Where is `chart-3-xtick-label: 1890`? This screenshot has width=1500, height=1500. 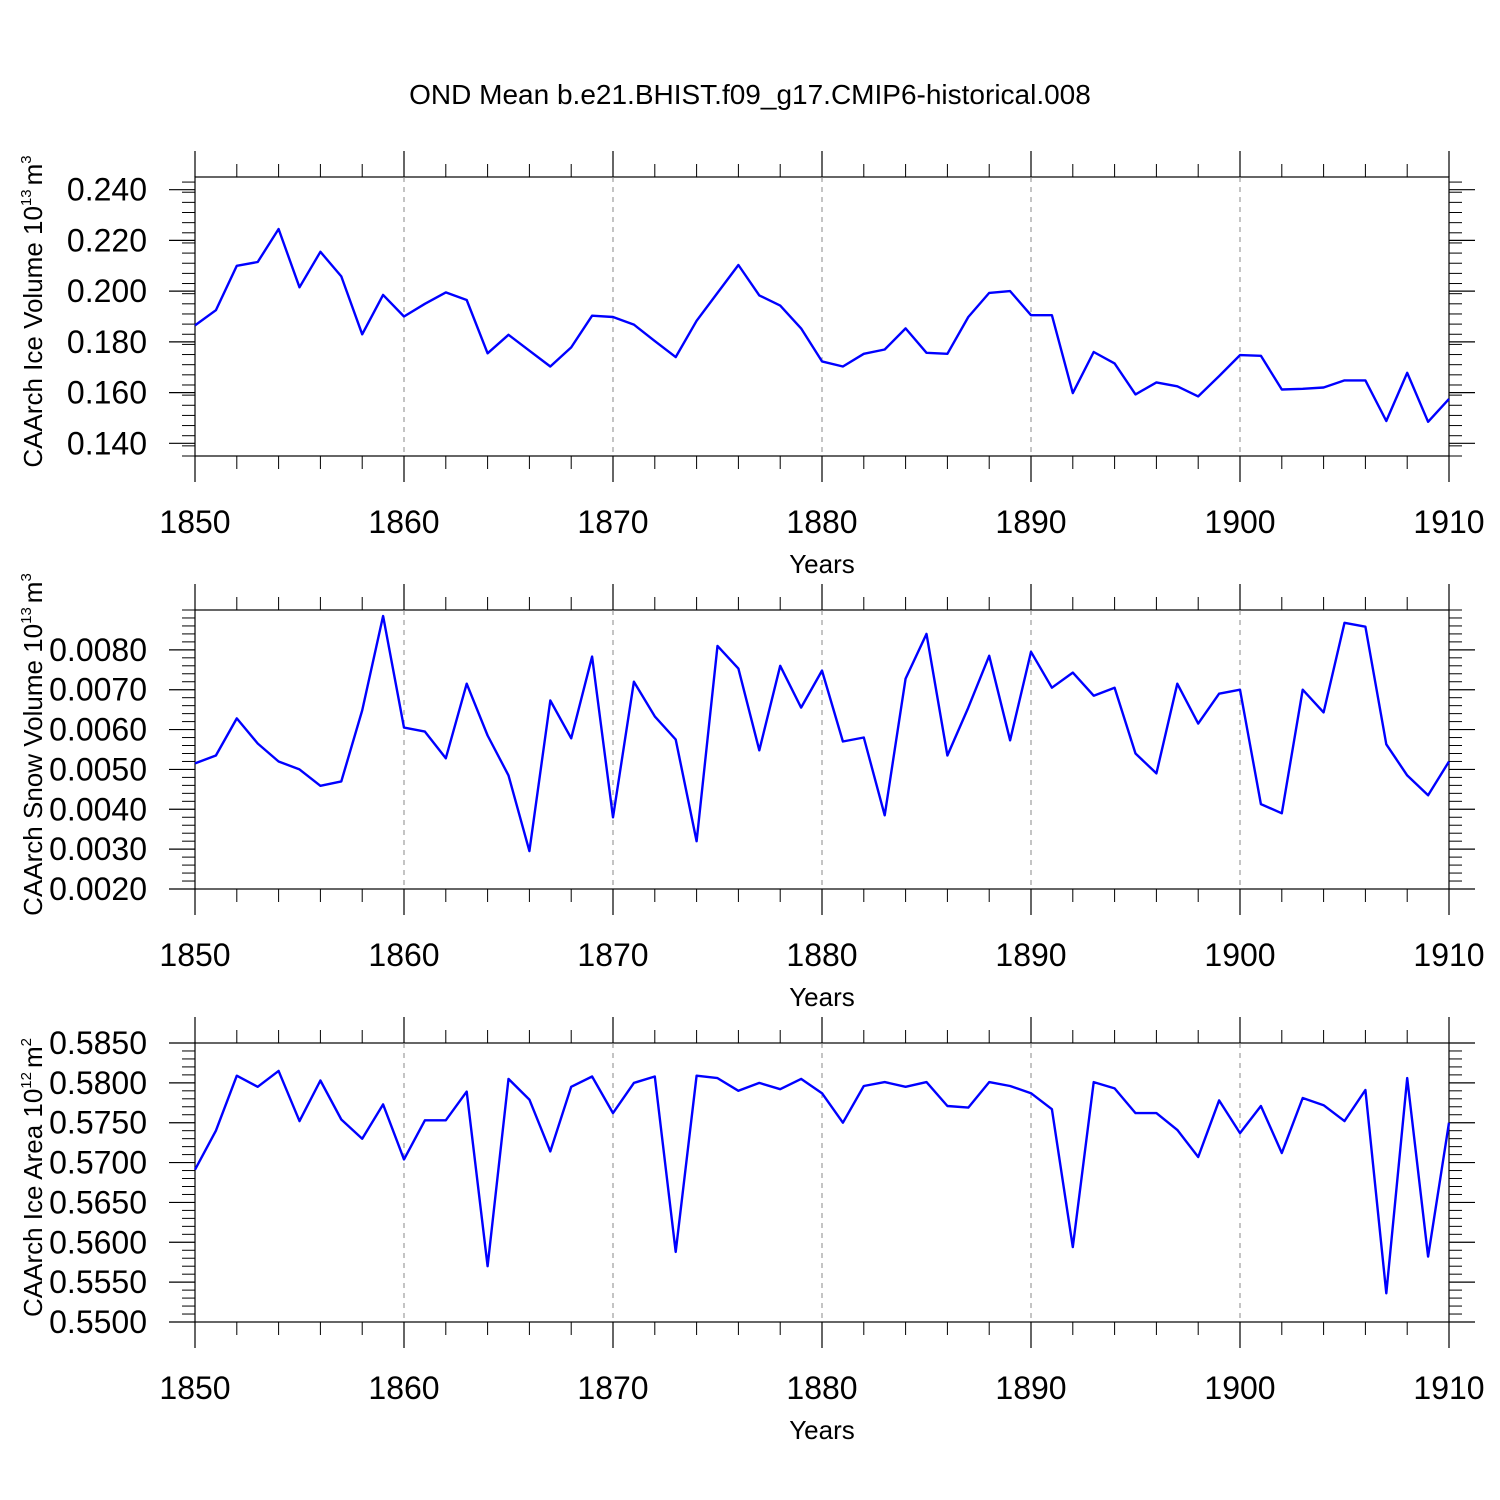 chart-3-xtick-label: 1890 is located at coordinates (1030, 1388).